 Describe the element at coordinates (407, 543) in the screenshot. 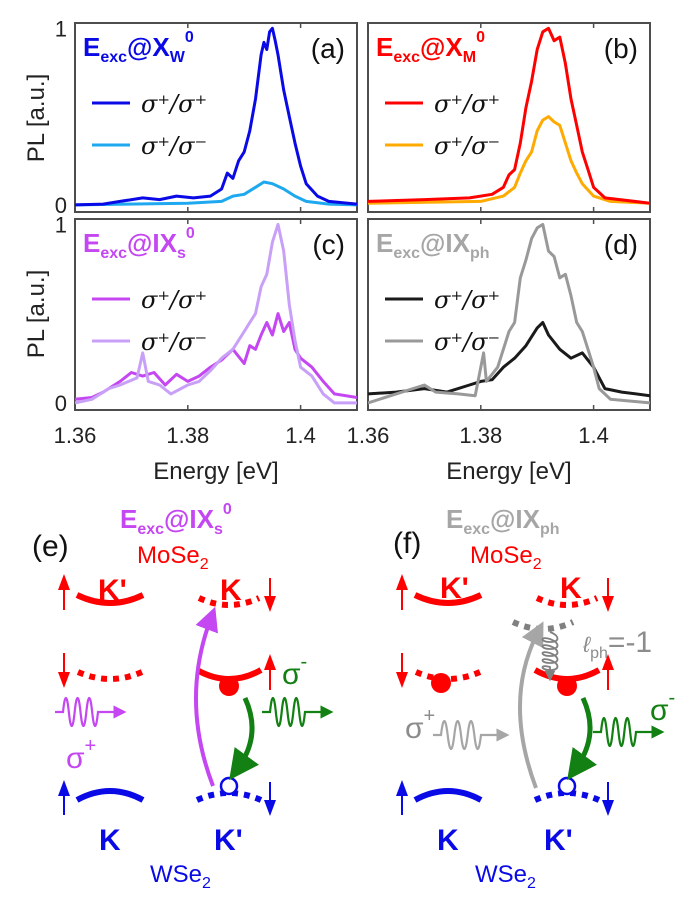

I see `diagram-label: (f)` at that location.